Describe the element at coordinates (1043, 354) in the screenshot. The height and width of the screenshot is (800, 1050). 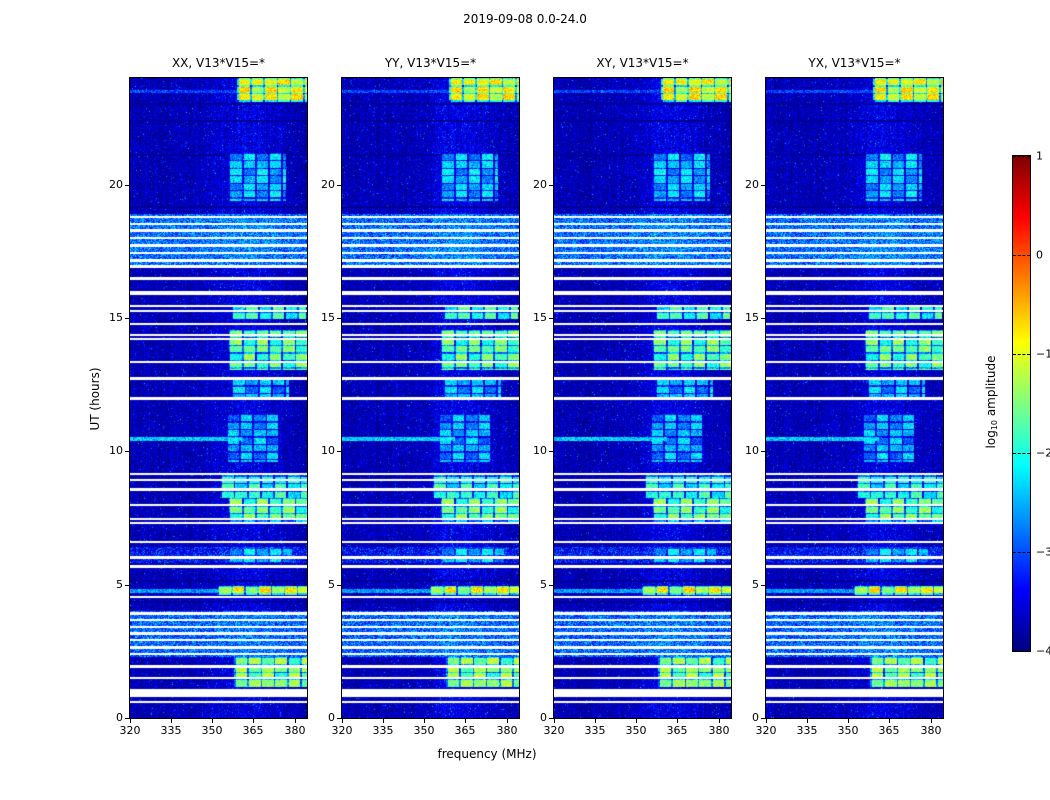
I see `colorbar-tick-label: −1` at that location.